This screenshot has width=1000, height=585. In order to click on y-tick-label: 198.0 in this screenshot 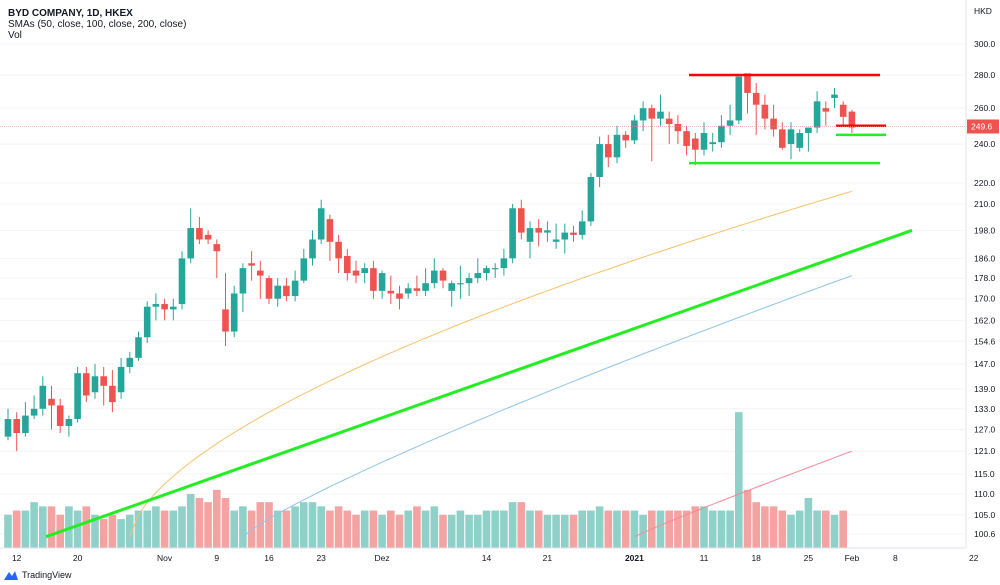, I will do `click(985, 230)`.